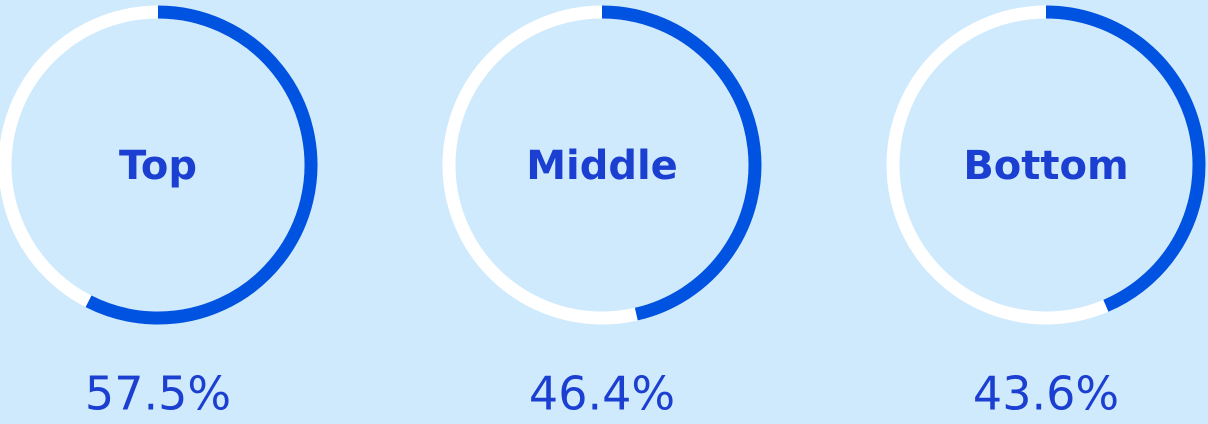 The width and height of the screenshot is (1208, 424). What do you see at coordinates (158, 394) in the screenshot?
I see `value-label: 57.5%` at bounding box center [158, 394].